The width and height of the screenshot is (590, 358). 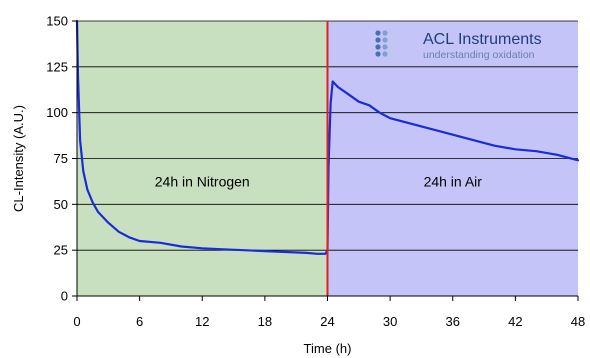 I want to click on x-tick-label: 6, so click(x=139, y=321).